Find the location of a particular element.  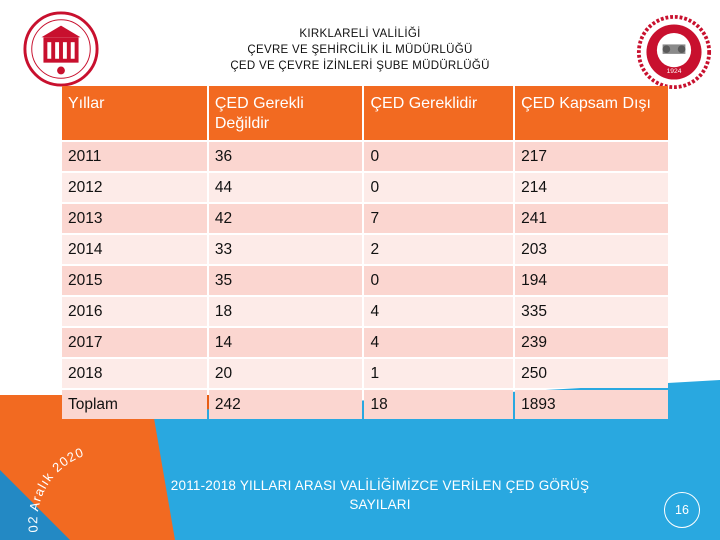

table-cell: 36 is located at coordinates (285, 156).